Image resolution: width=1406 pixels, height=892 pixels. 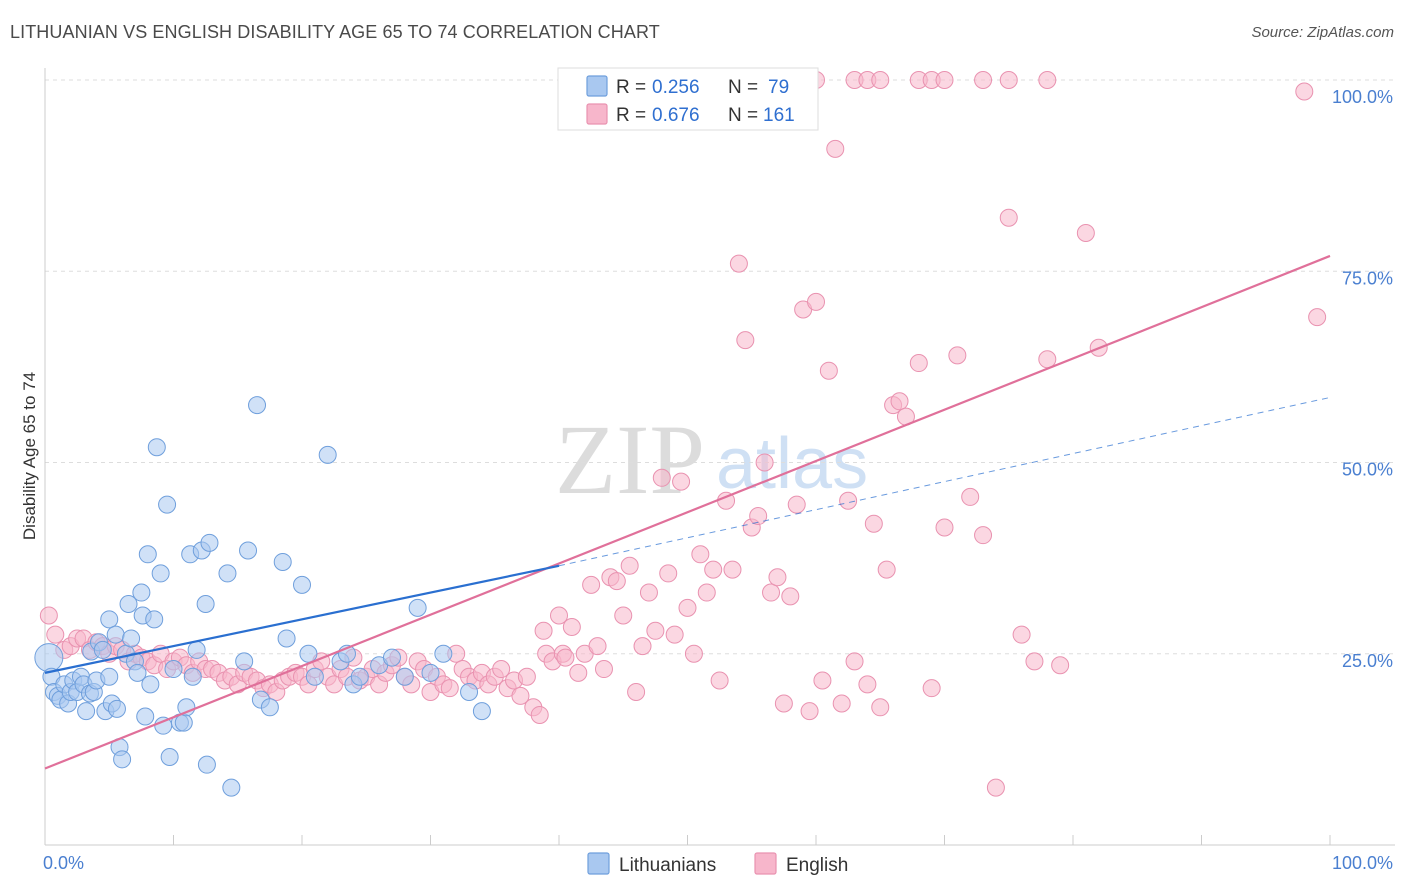 What do you see at coordinates (597, 114) in the screenshot?
I see `legend-swatch-english` at bounding box center [597, 114].